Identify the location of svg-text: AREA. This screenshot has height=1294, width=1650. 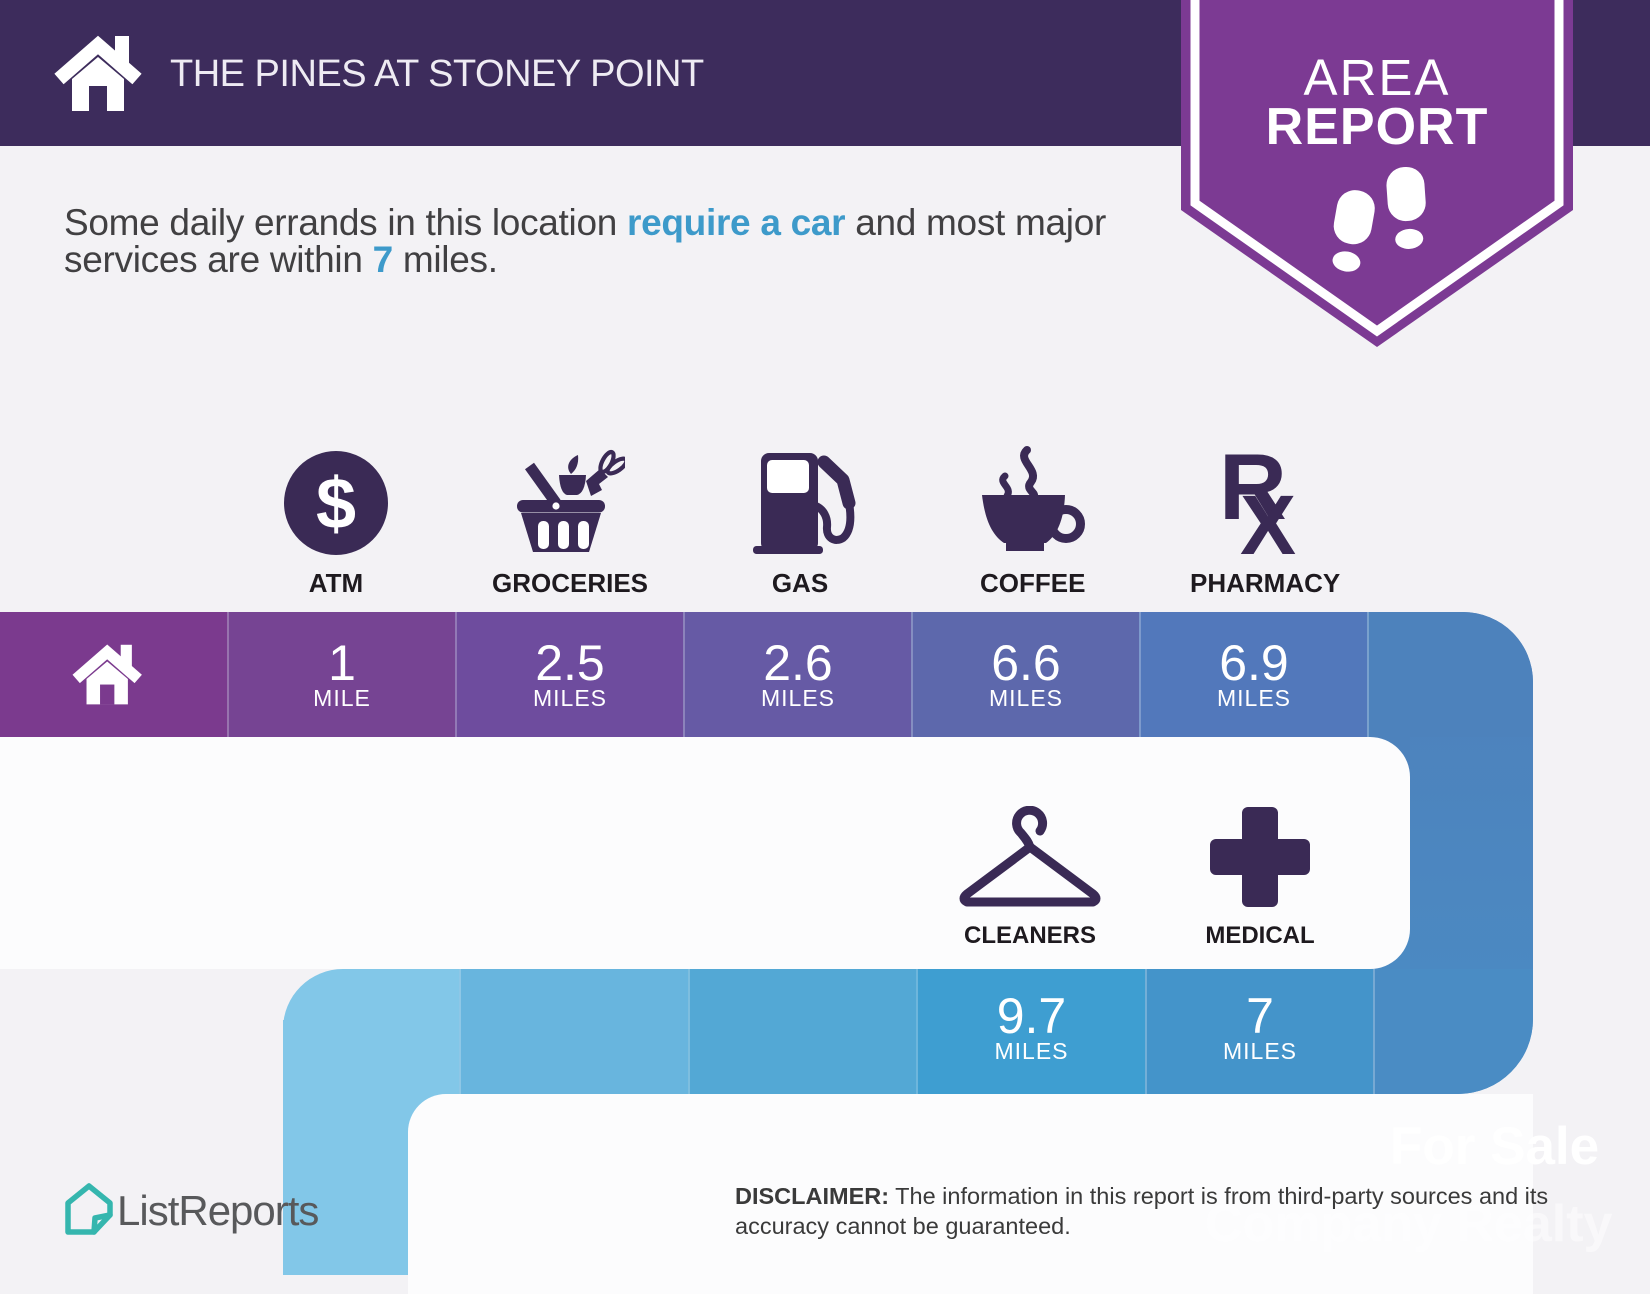
(1377, 77).